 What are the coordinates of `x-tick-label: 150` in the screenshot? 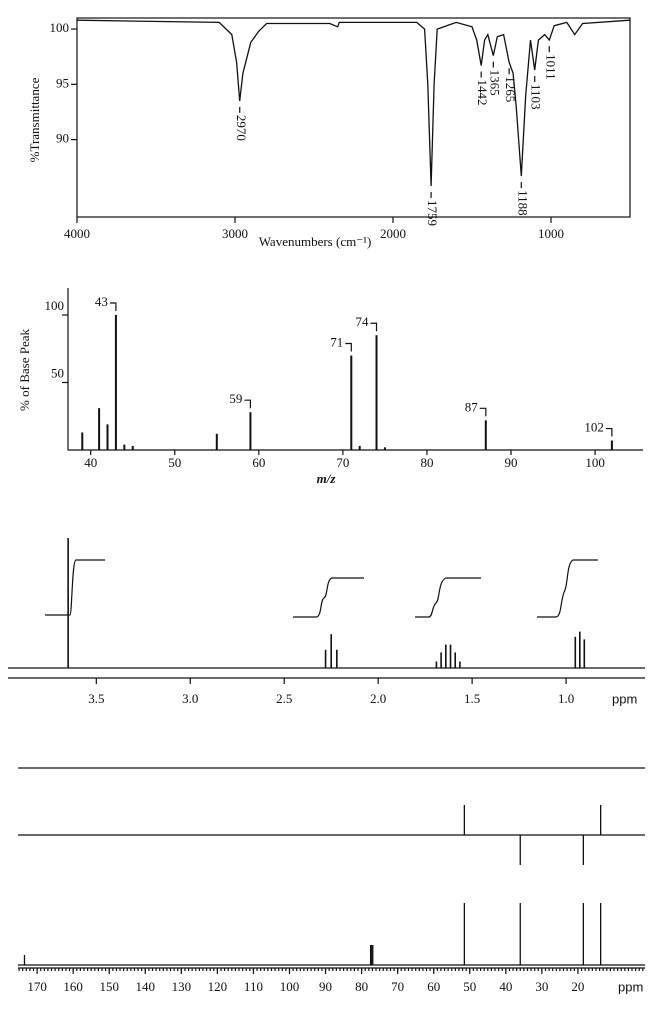 It's located at (109, 986).